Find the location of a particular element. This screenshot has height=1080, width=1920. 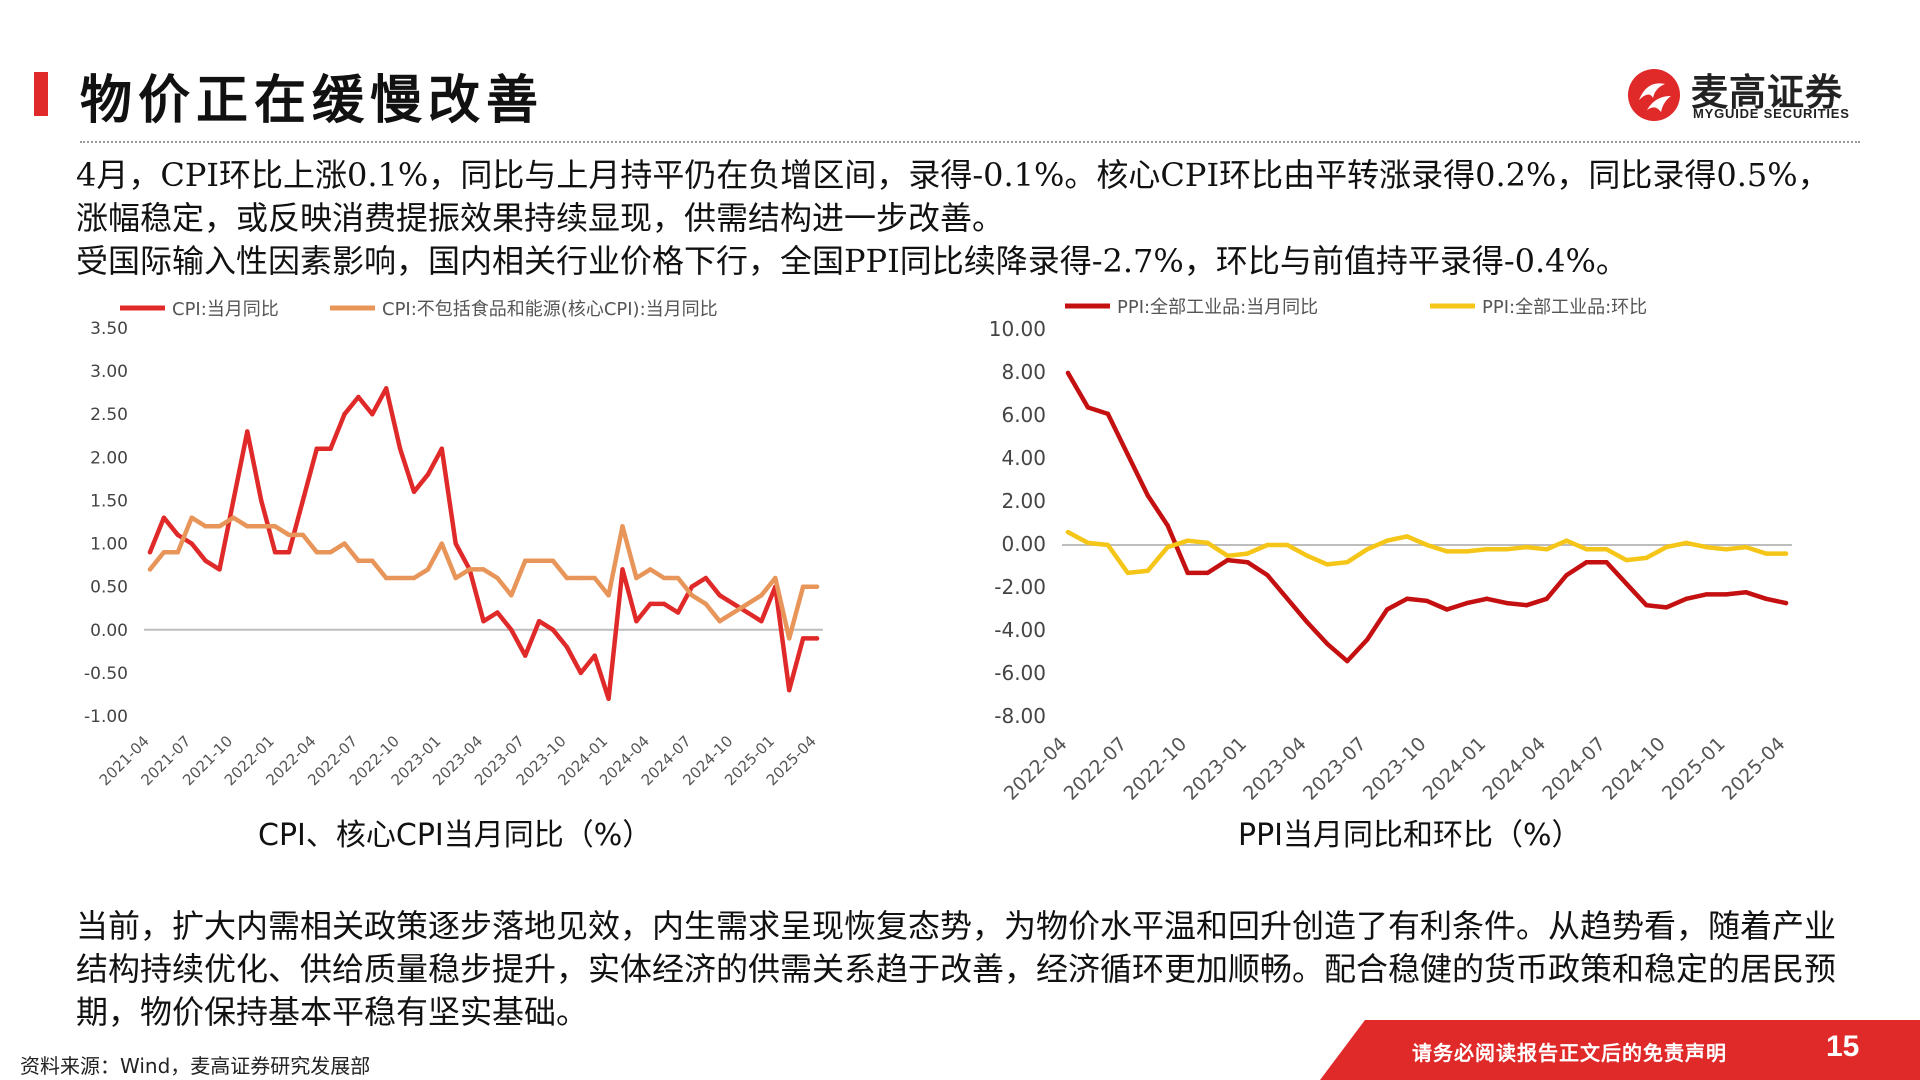

y-tick-label: 10.00 is located at coordinates (1017, 329).